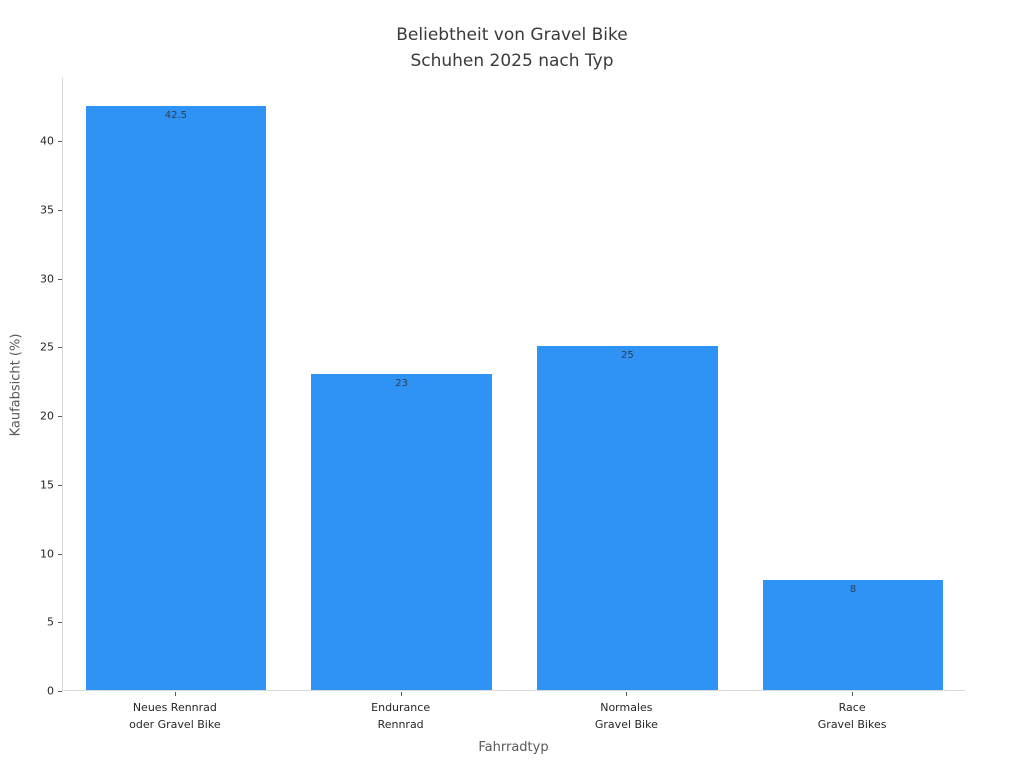 The image size is (1024, 768). I want to click on x-category-label-line: Gravel Bike, so click(626, 725).